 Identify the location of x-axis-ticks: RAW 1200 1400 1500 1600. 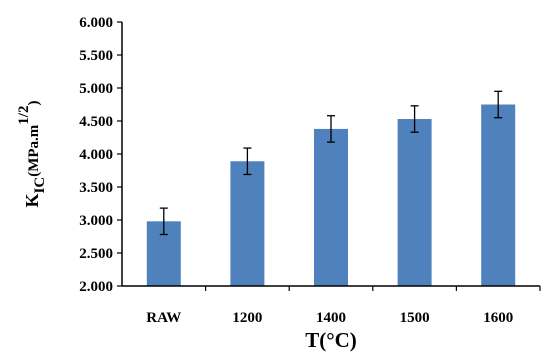
(343, 306).